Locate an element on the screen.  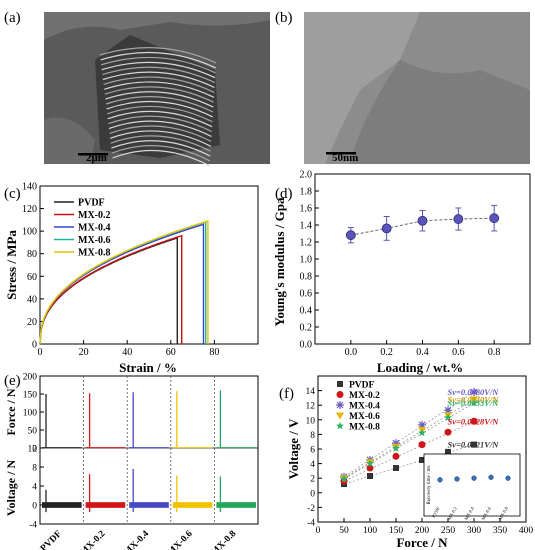
fit-slope-label: Sv=0.0221V/N is located at coordinates (474, 445).